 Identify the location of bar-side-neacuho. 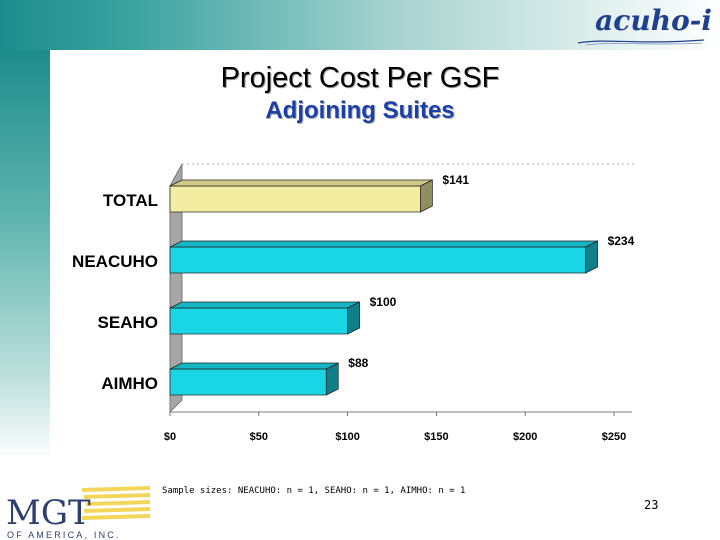
(591, 257).